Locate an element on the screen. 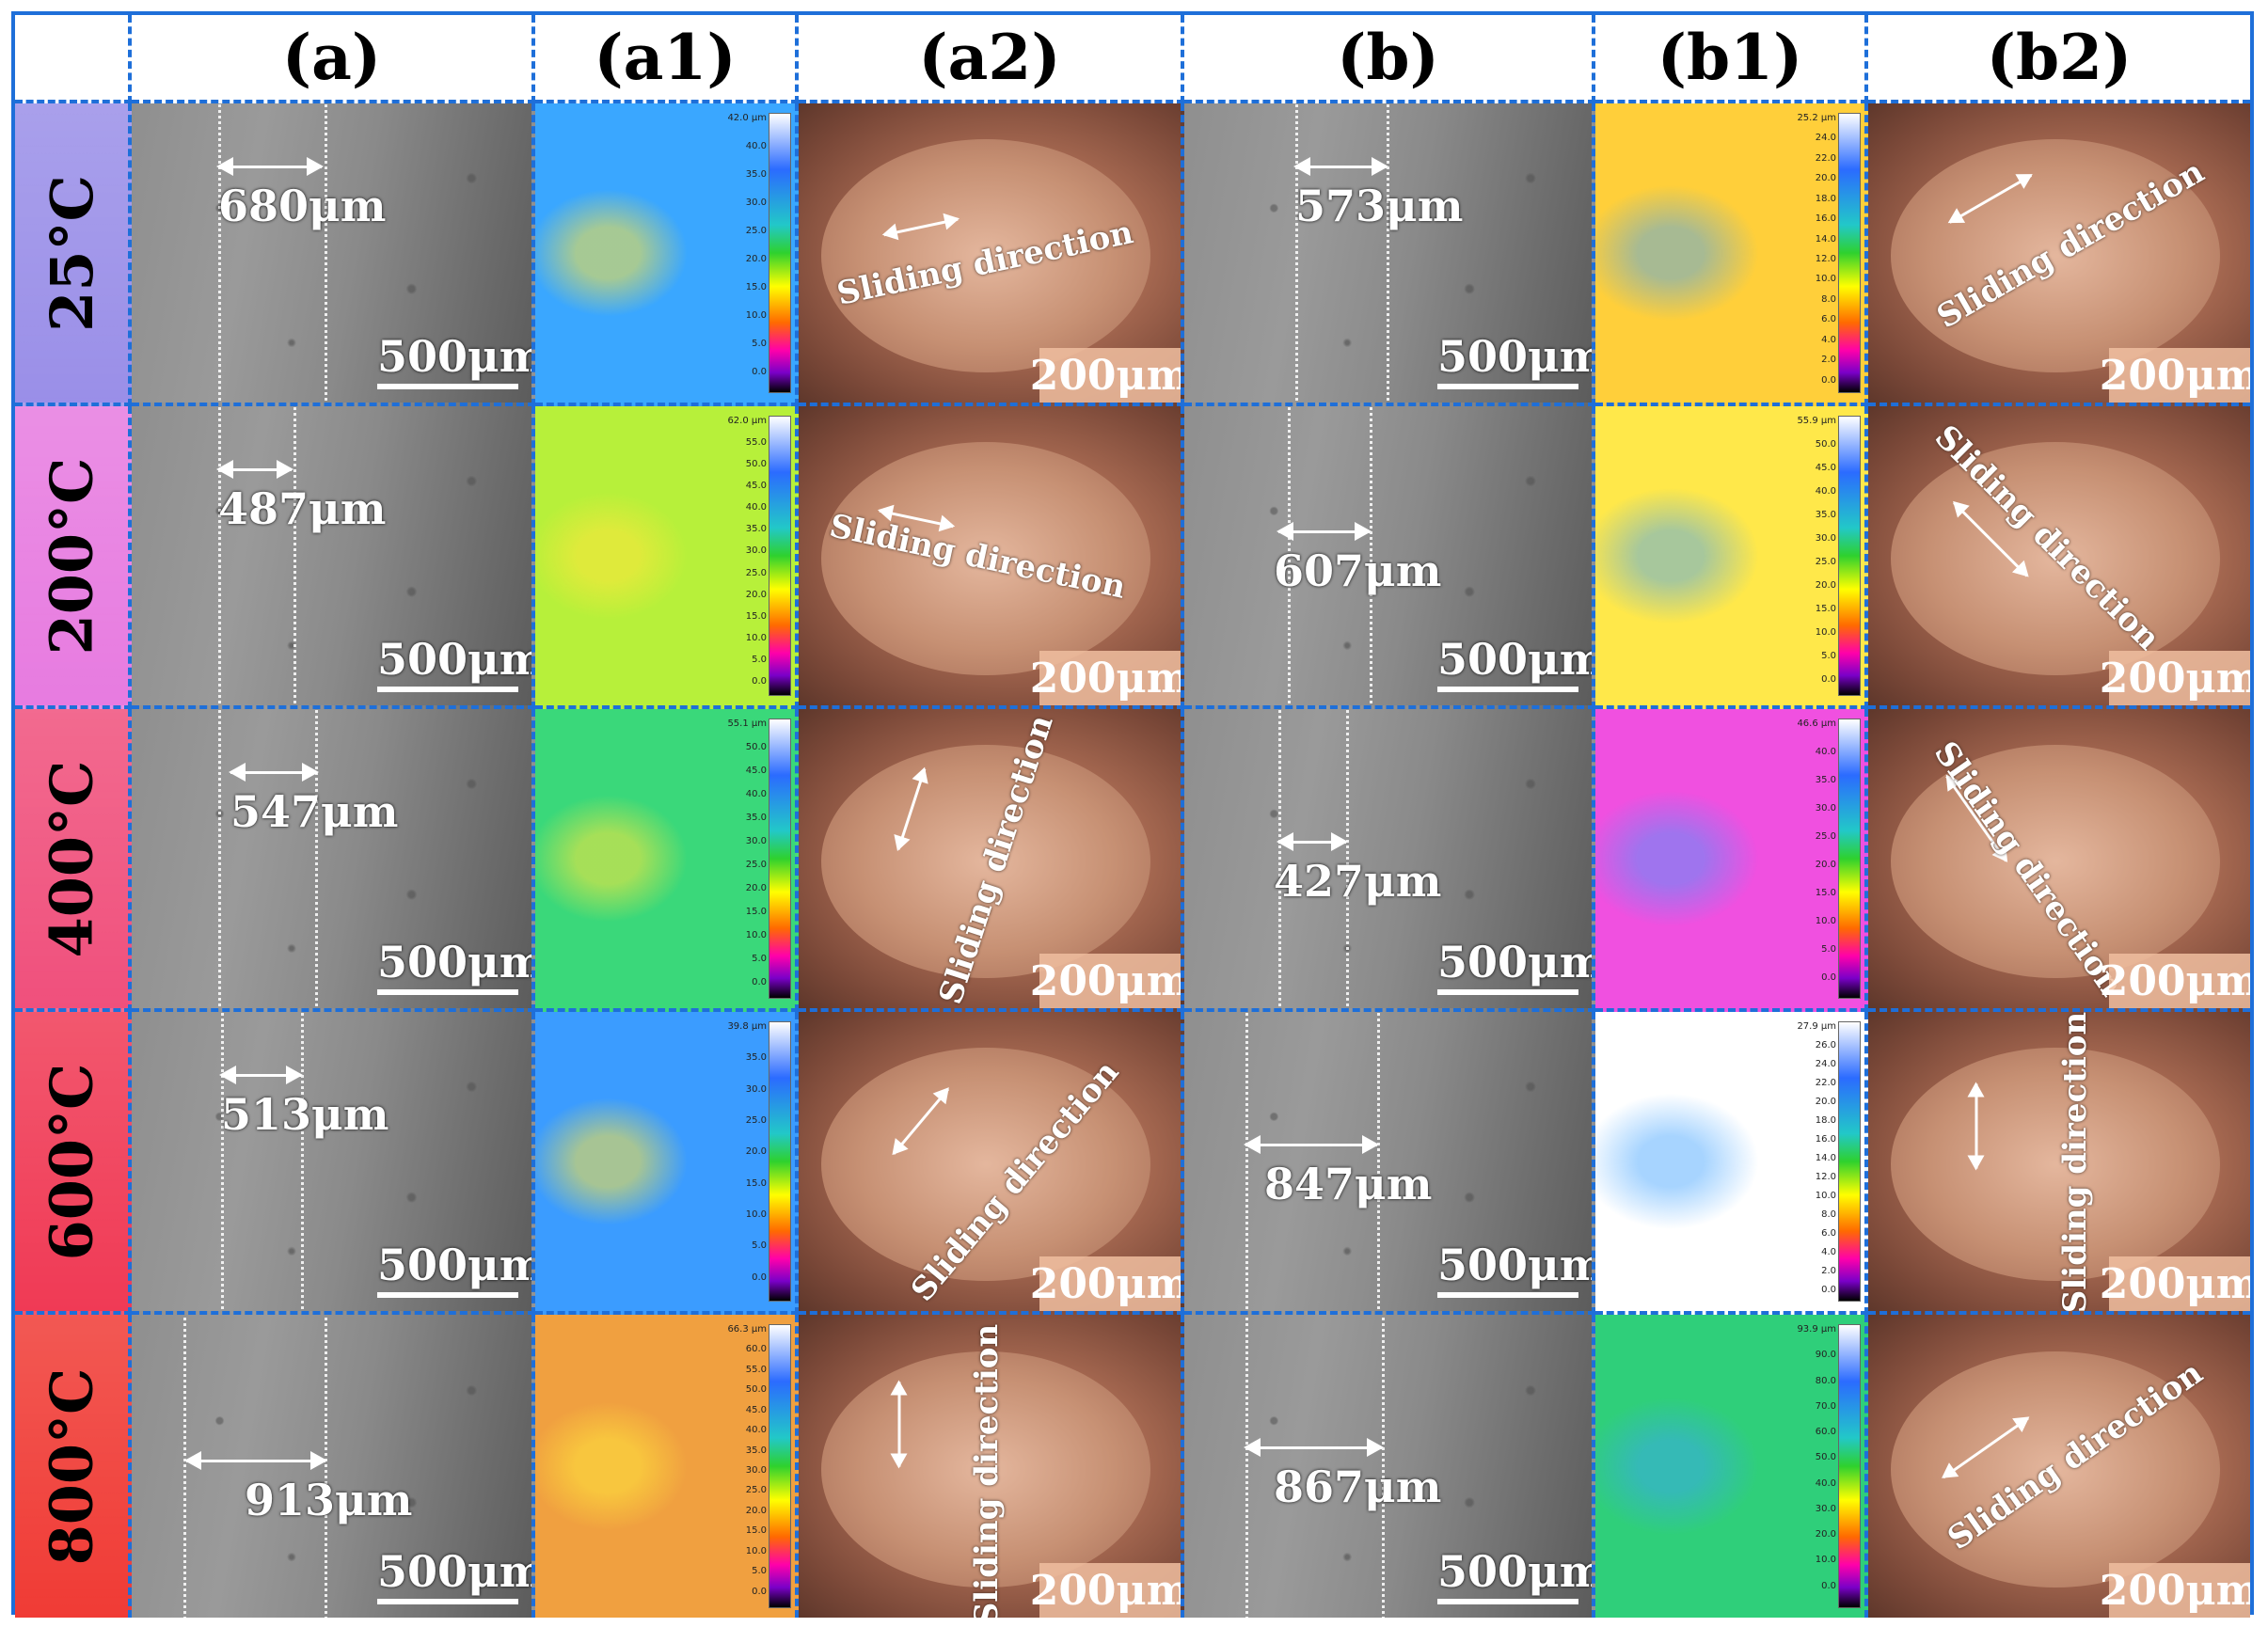  colorbar-tick: 25.2 μm is located at coordinates (1816, 118).